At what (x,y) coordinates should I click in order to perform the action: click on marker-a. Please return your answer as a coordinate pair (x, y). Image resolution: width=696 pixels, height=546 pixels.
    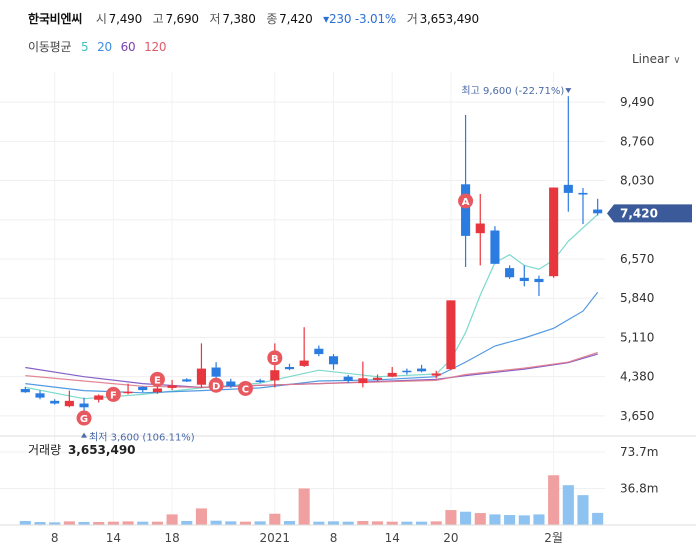
    Looking at the image, I should click on (466, 201).